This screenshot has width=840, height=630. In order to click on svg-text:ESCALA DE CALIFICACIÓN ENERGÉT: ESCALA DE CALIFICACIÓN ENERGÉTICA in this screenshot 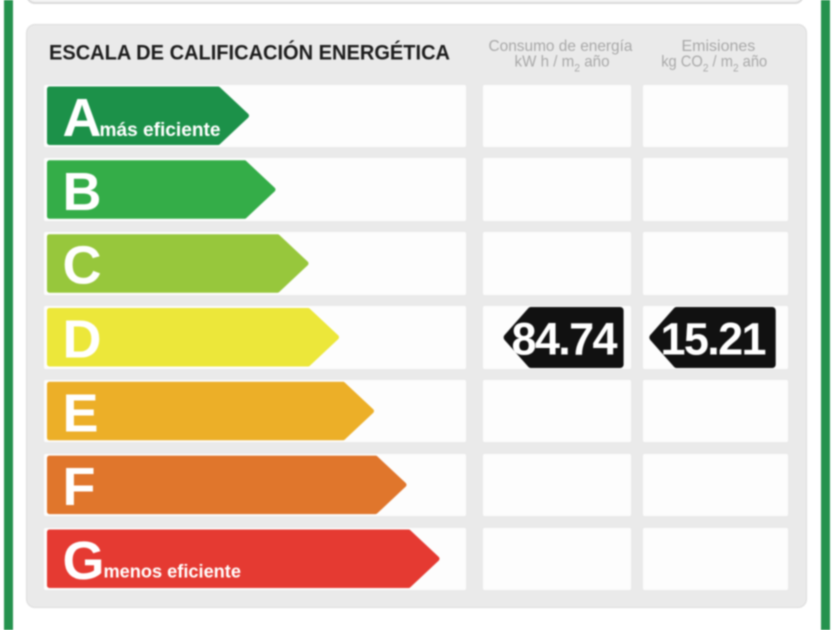, I will do `click(249, 52)`.